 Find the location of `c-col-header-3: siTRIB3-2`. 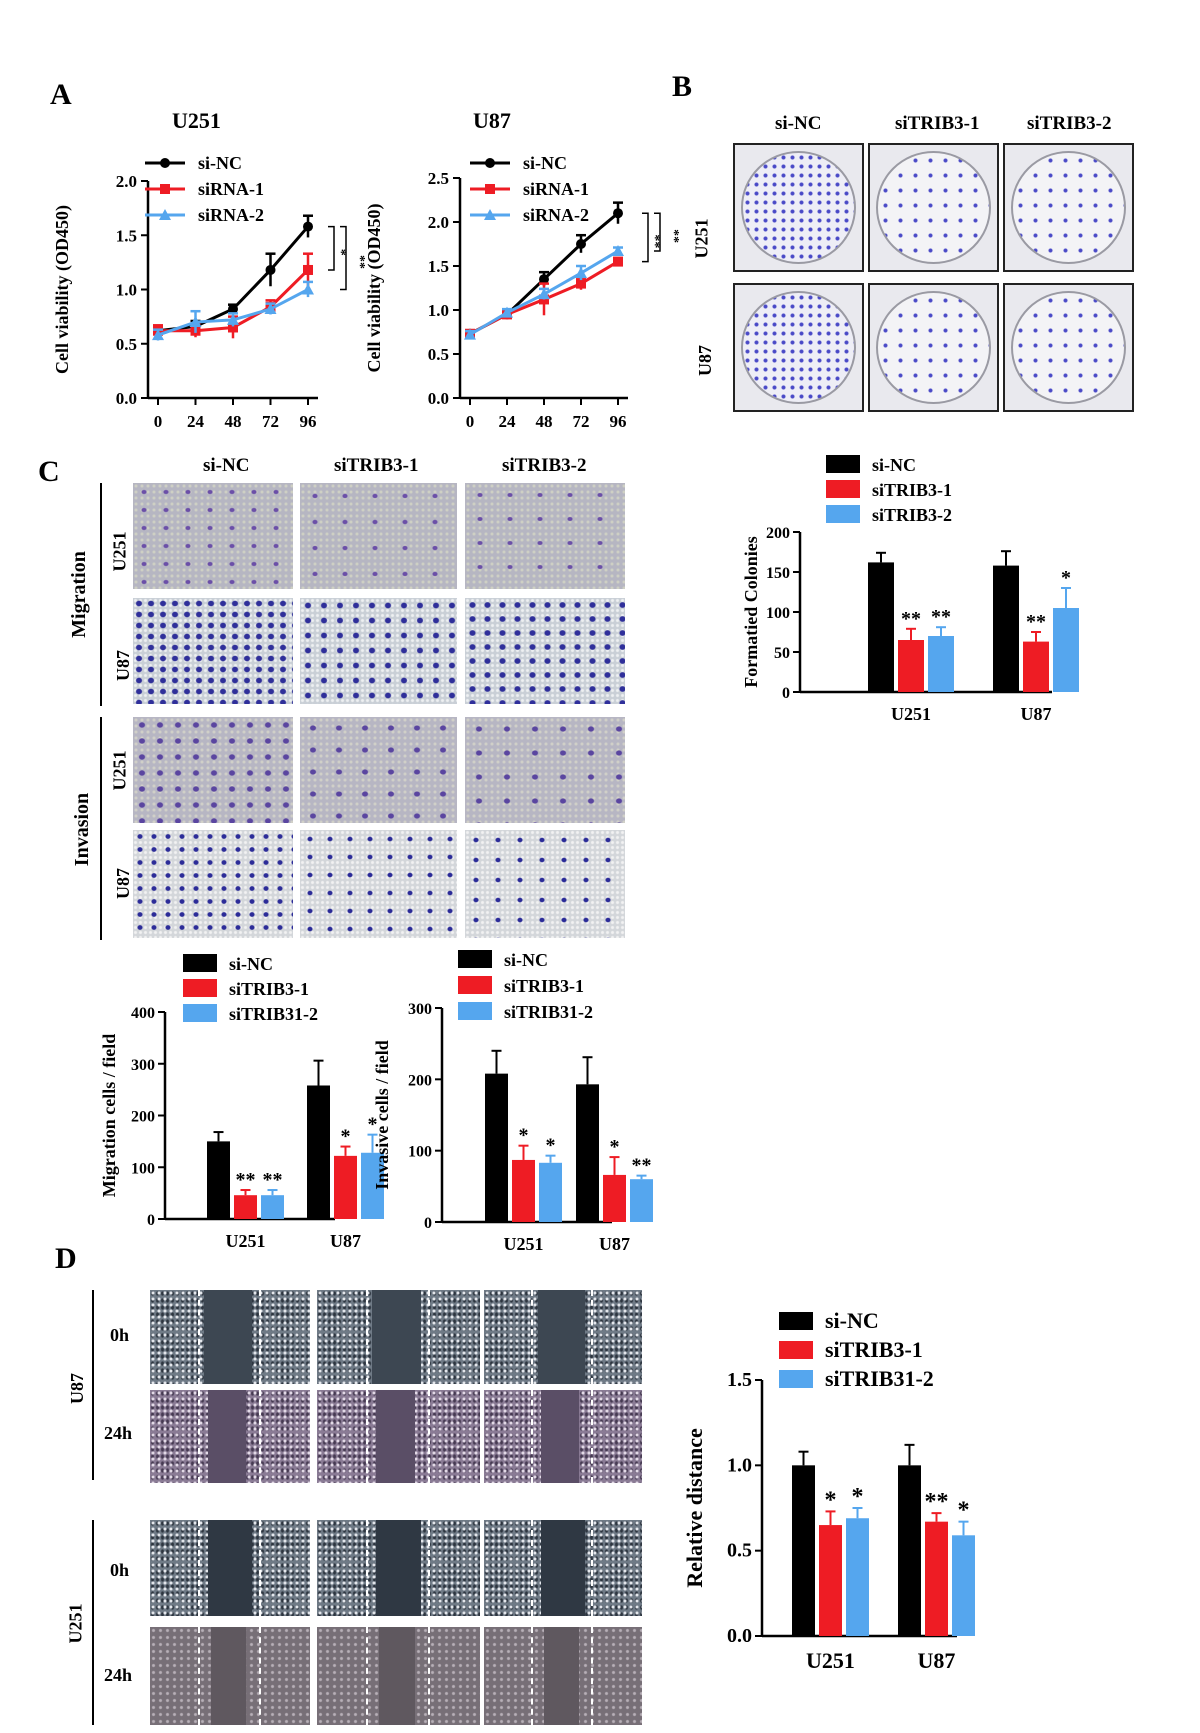

c-col-header-3: siTRIB3-2 is located at coordinates (544, 465).